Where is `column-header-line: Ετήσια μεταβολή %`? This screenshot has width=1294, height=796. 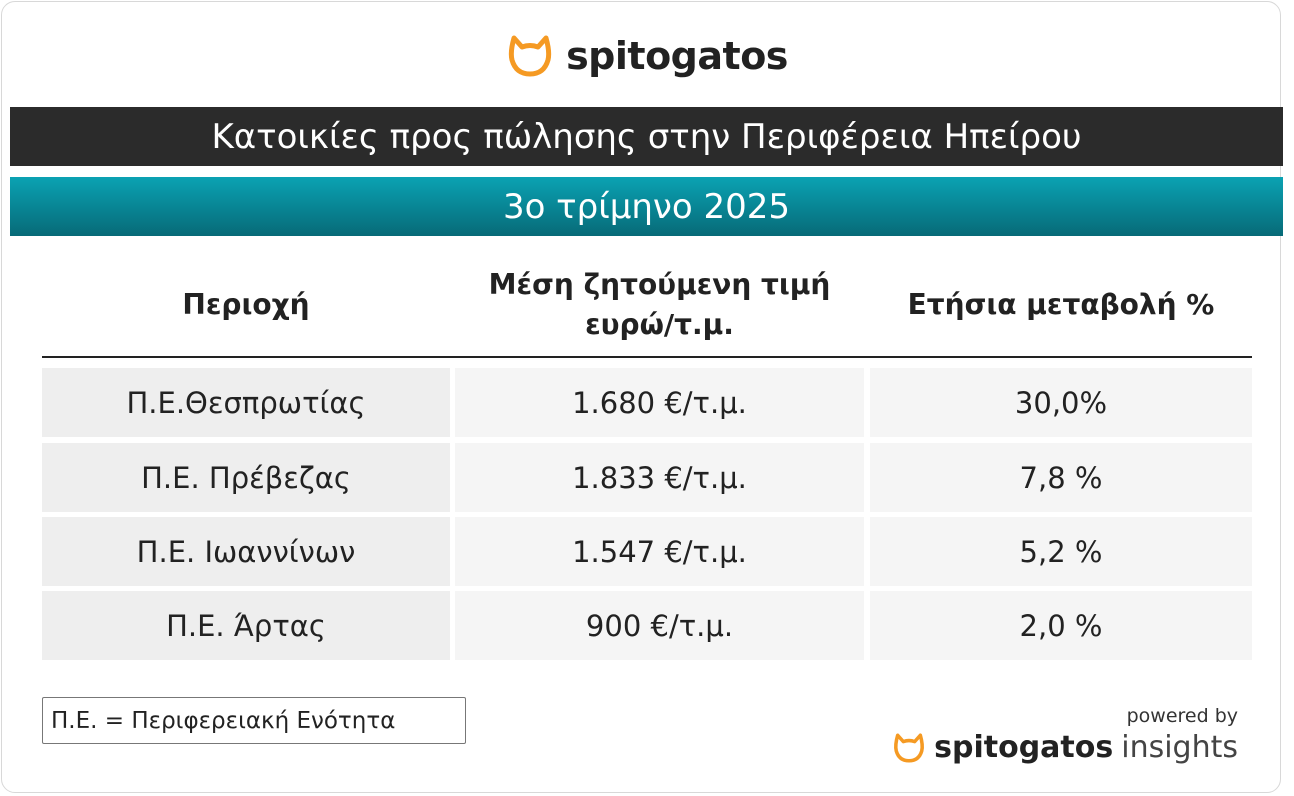
column-header-line: Ετήσια μεταβολή % is located at coordinates (1061, 304).